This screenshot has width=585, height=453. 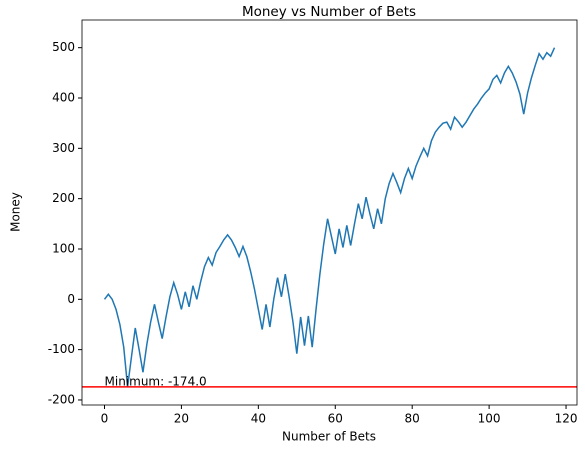 What do you see at coordinates (489, 419) in the screenshot?
I see `x-tick-label: 100` at bounding box center [489, 419].